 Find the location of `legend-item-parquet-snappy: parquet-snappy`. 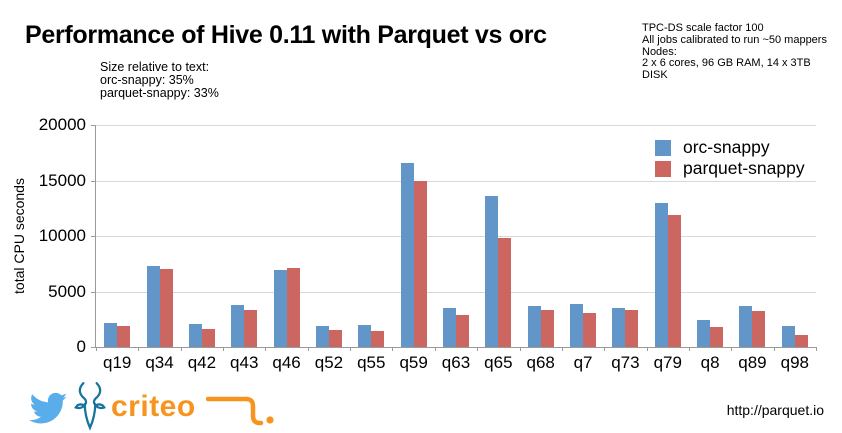

legend-item-parquet-snappy: parquet-snappy is located at coordinates (730, 168).